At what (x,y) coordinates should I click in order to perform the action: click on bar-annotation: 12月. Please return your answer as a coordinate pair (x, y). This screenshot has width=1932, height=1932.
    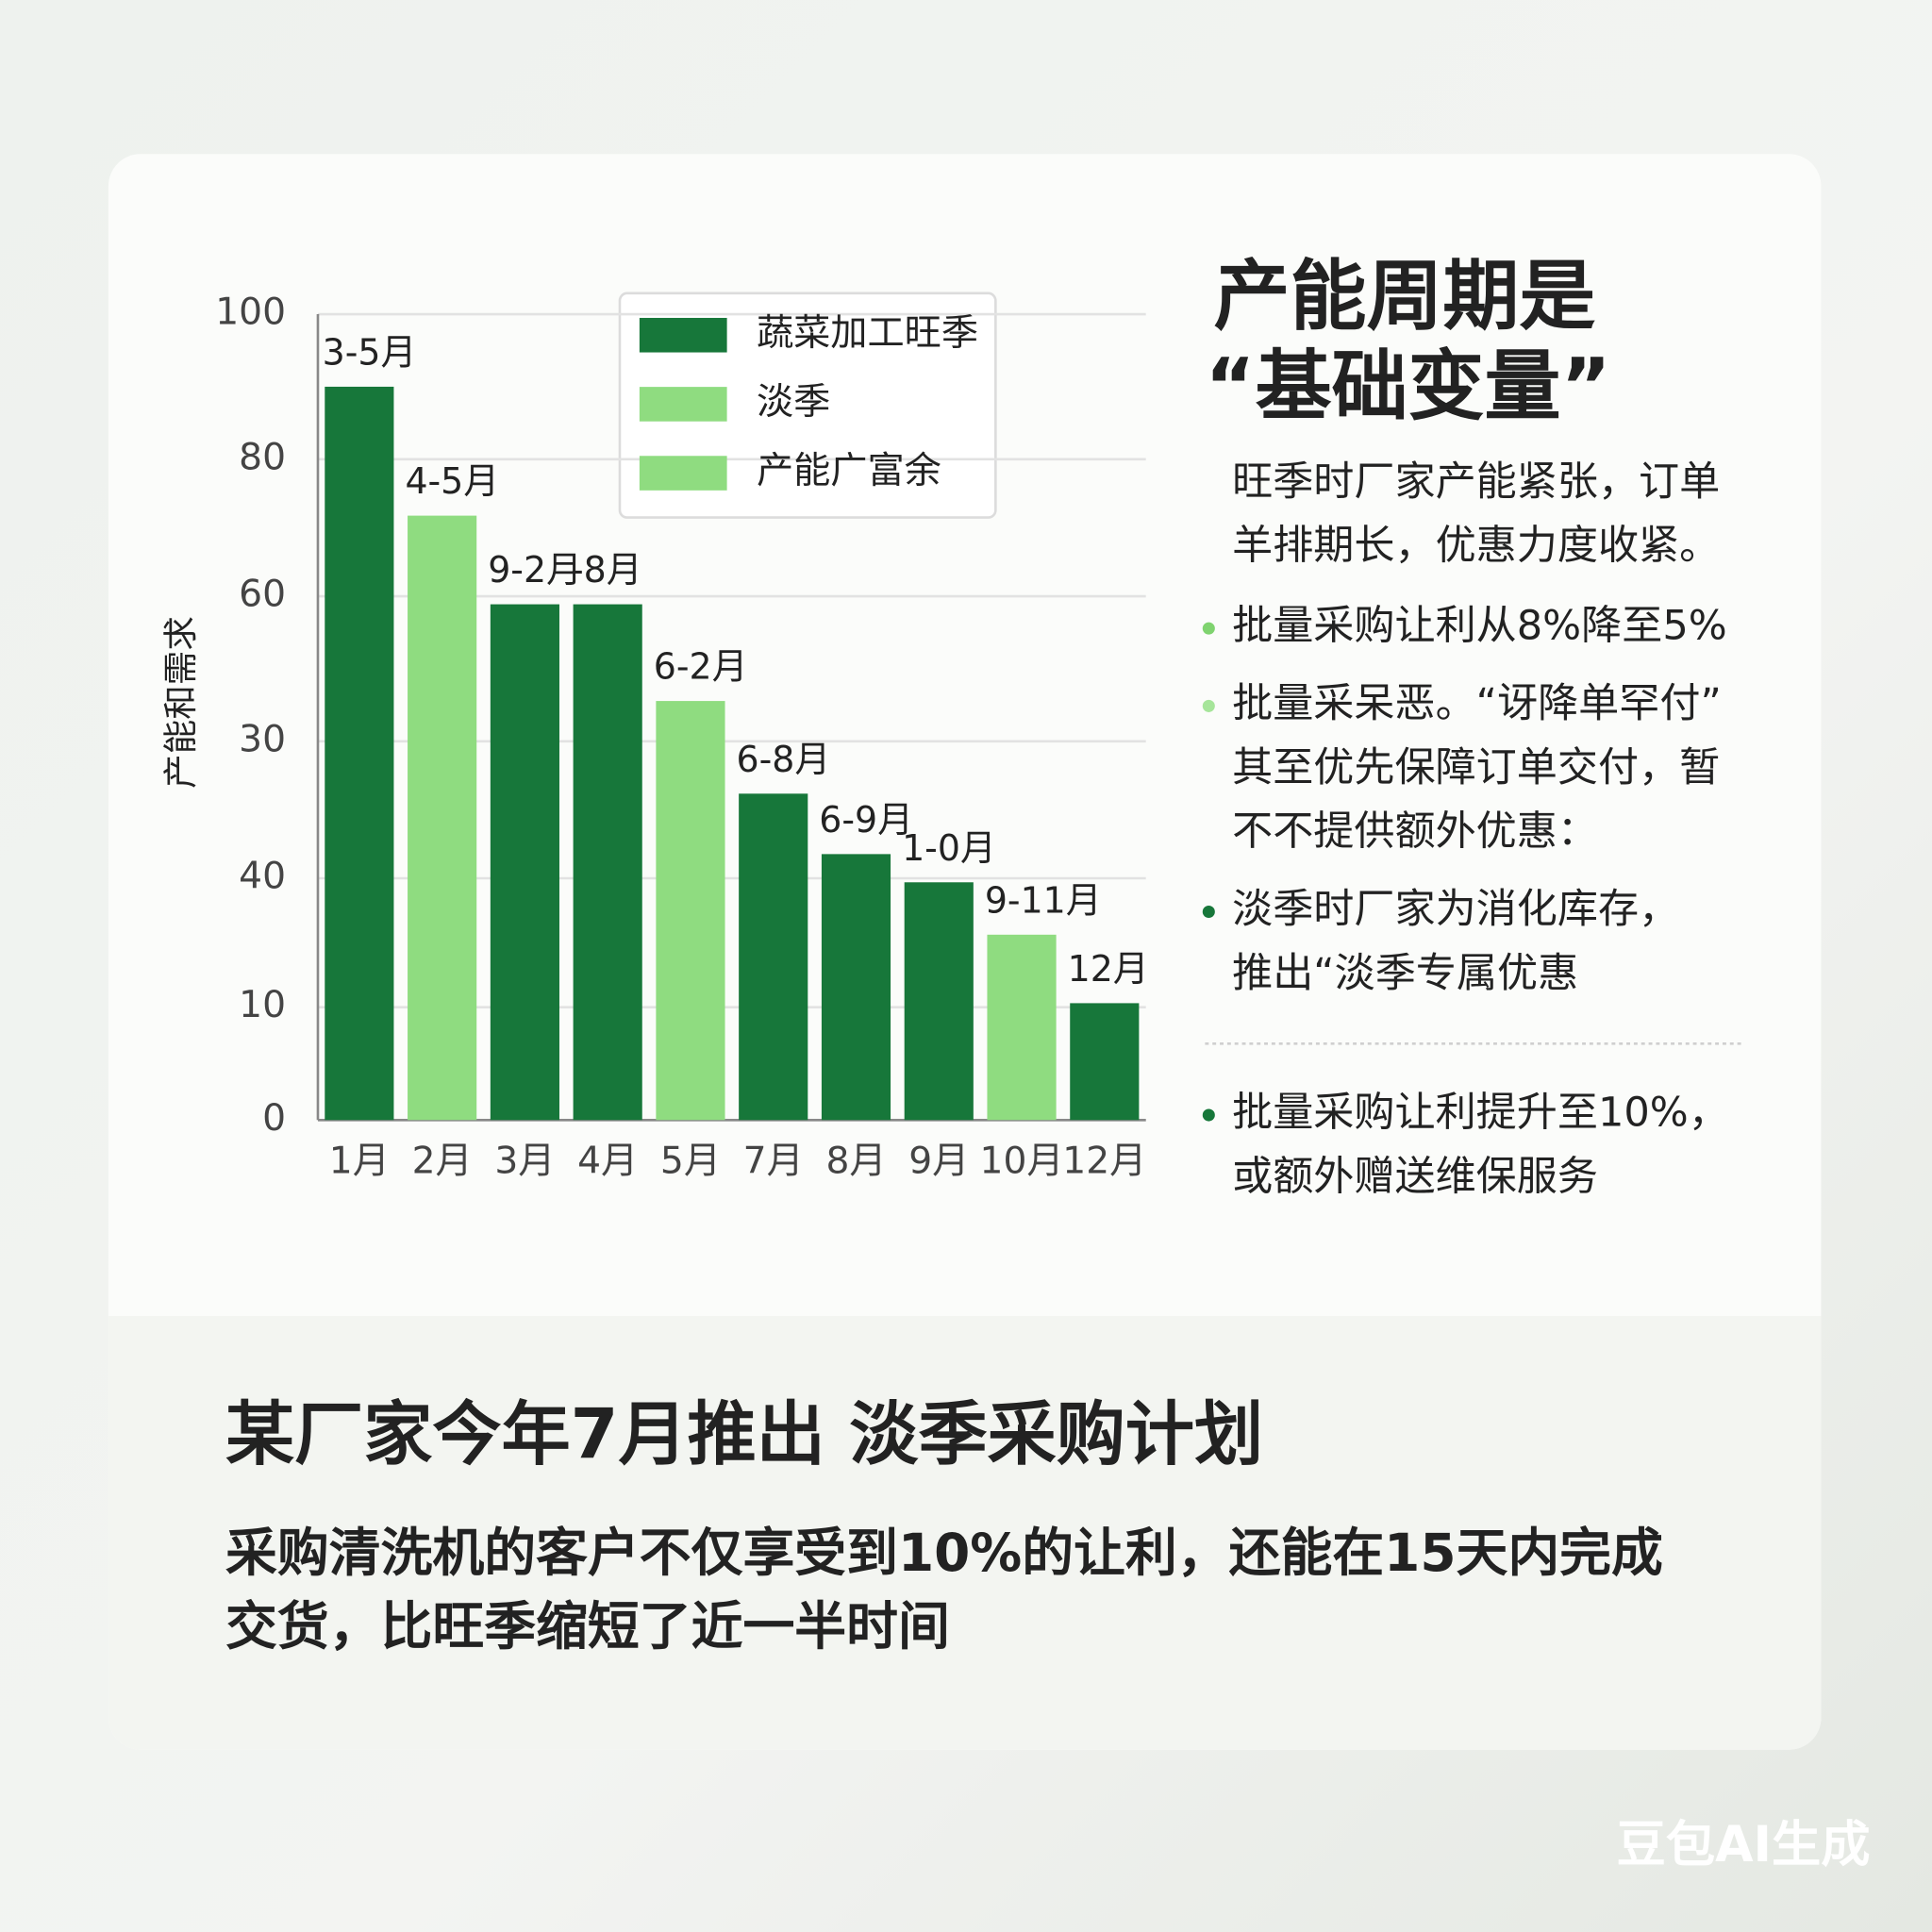
    Looking at the image, I should click on (1108, 969).